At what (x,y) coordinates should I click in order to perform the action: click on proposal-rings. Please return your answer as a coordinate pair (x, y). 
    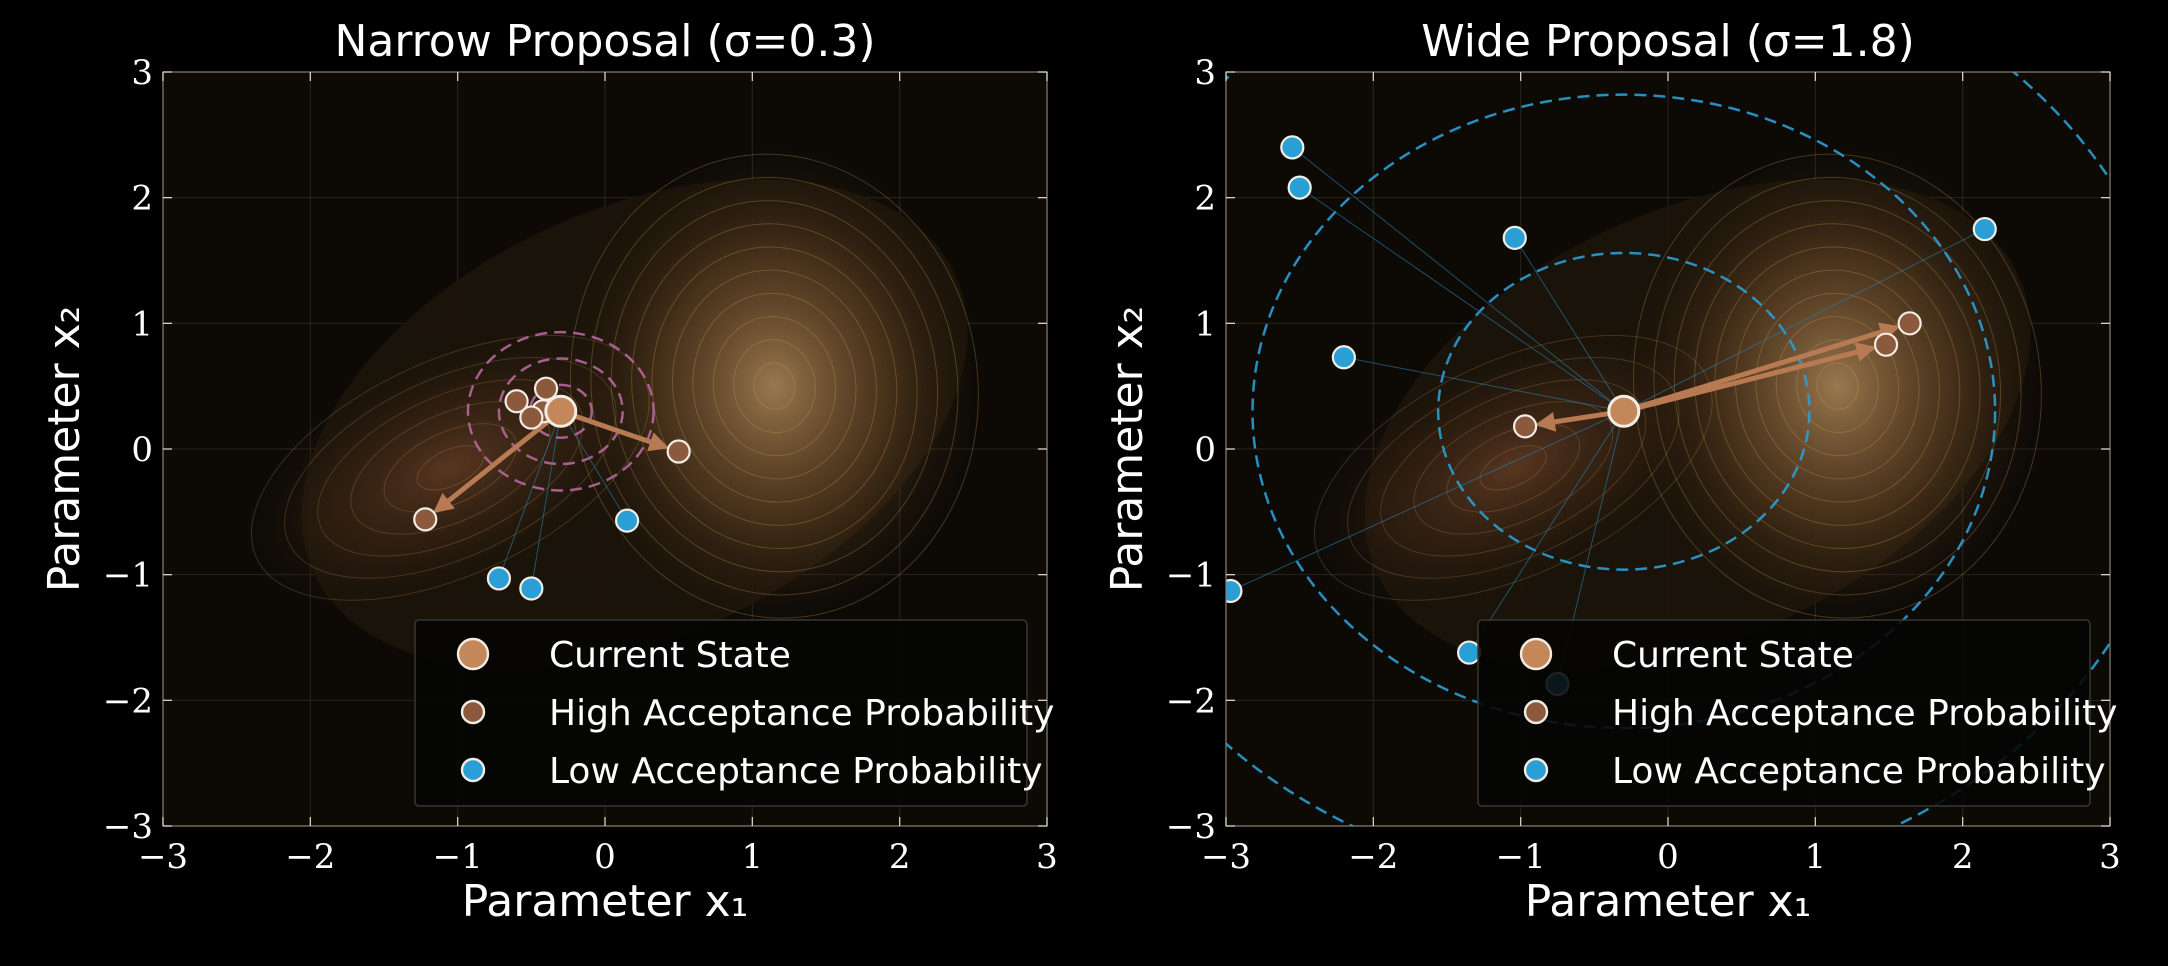
    Looking at the image, I should click on (560, 411).